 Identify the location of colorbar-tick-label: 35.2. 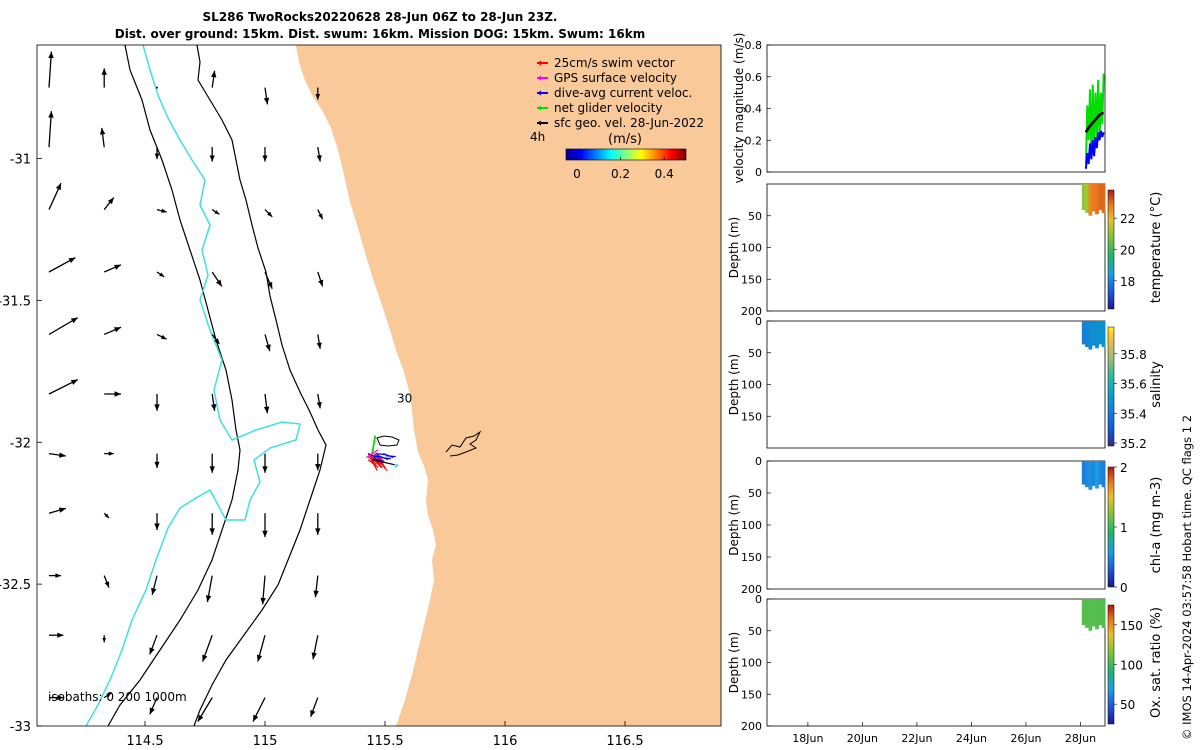
(1133, 444).